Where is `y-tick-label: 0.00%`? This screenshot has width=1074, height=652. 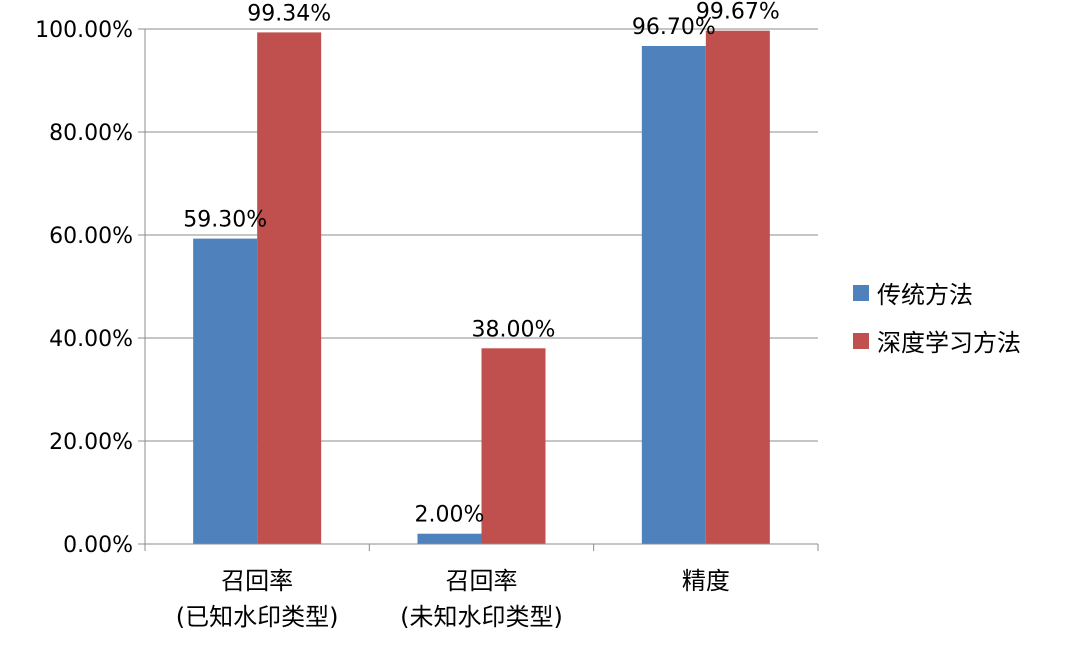
y-tick-label: 0.00% is located at coordinates (98, 545).